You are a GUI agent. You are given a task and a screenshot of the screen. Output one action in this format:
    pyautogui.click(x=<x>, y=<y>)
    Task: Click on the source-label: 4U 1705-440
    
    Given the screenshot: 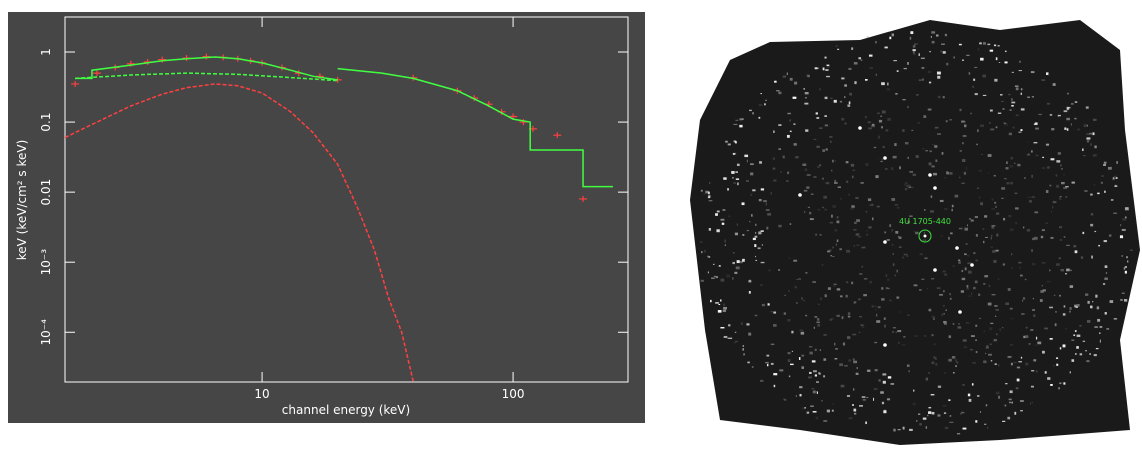 What is the action you would take?
    pyautogui.click(x=925, y=221)
    